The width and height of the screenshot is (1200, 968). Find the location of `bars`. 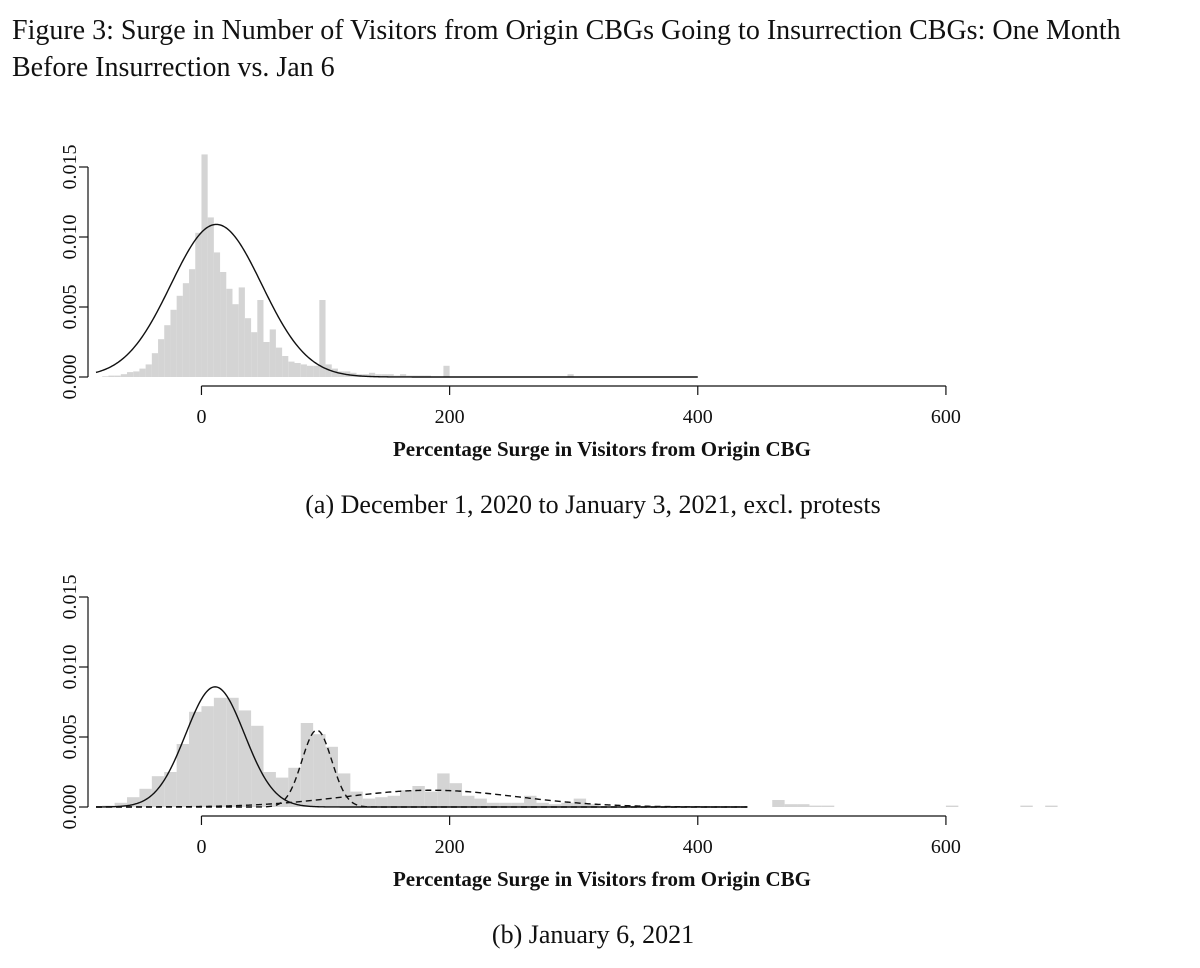

bars is located at coordinates (580, 752).